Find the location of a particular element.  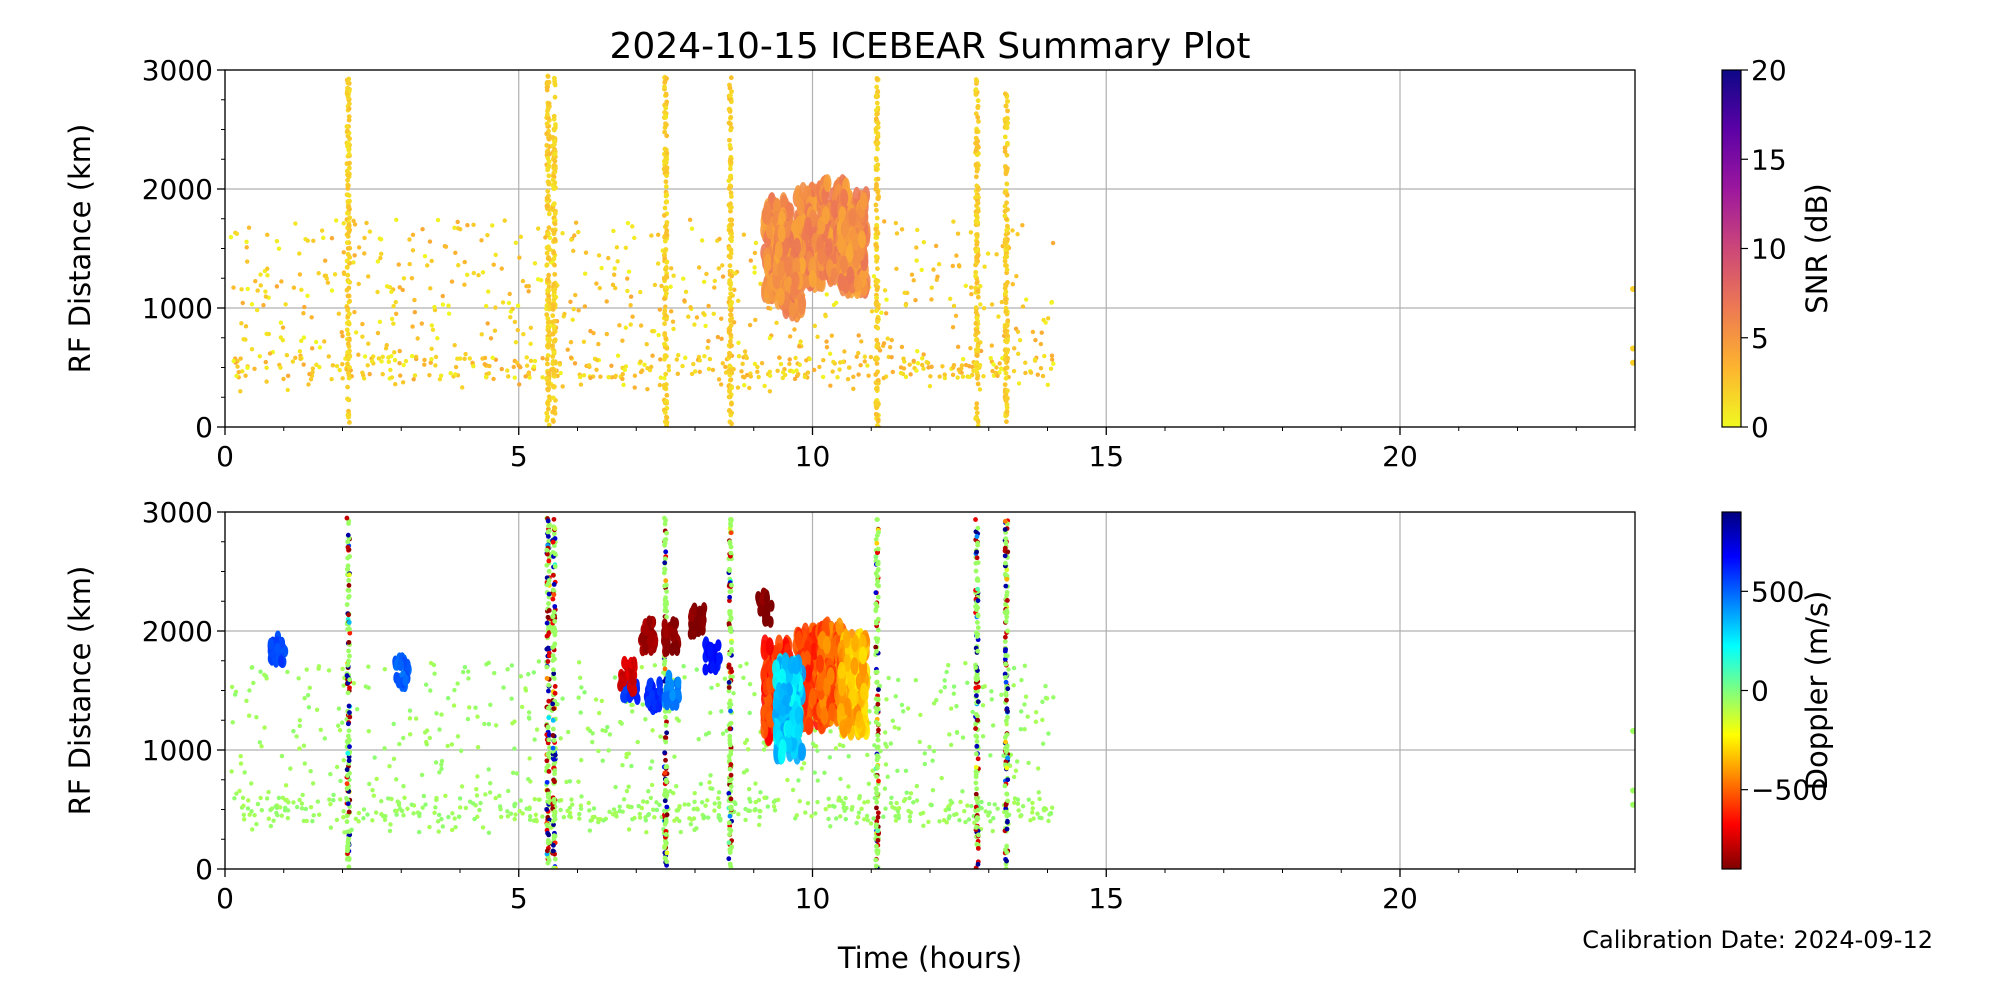

colorbar-tick-label: 10 is located at coordinates (1769, 249).